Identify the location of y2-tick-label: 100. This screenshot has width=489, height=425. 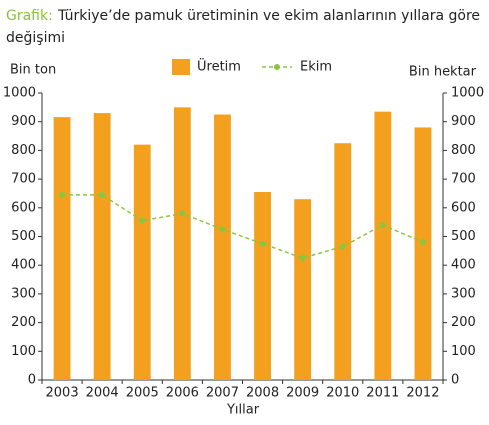
(463, 351).